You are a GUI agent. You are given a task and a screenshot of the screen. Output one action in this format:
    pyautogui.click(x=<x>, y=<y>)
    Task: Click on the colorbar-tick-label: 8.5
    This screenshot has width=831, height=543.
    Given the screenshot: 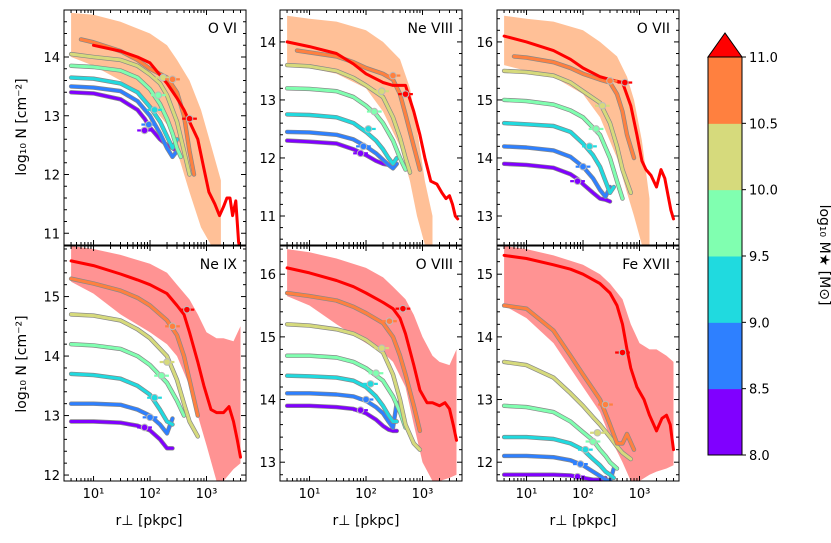 What is the action you would take?
    pyautogui.click(x=759, y=390)
    